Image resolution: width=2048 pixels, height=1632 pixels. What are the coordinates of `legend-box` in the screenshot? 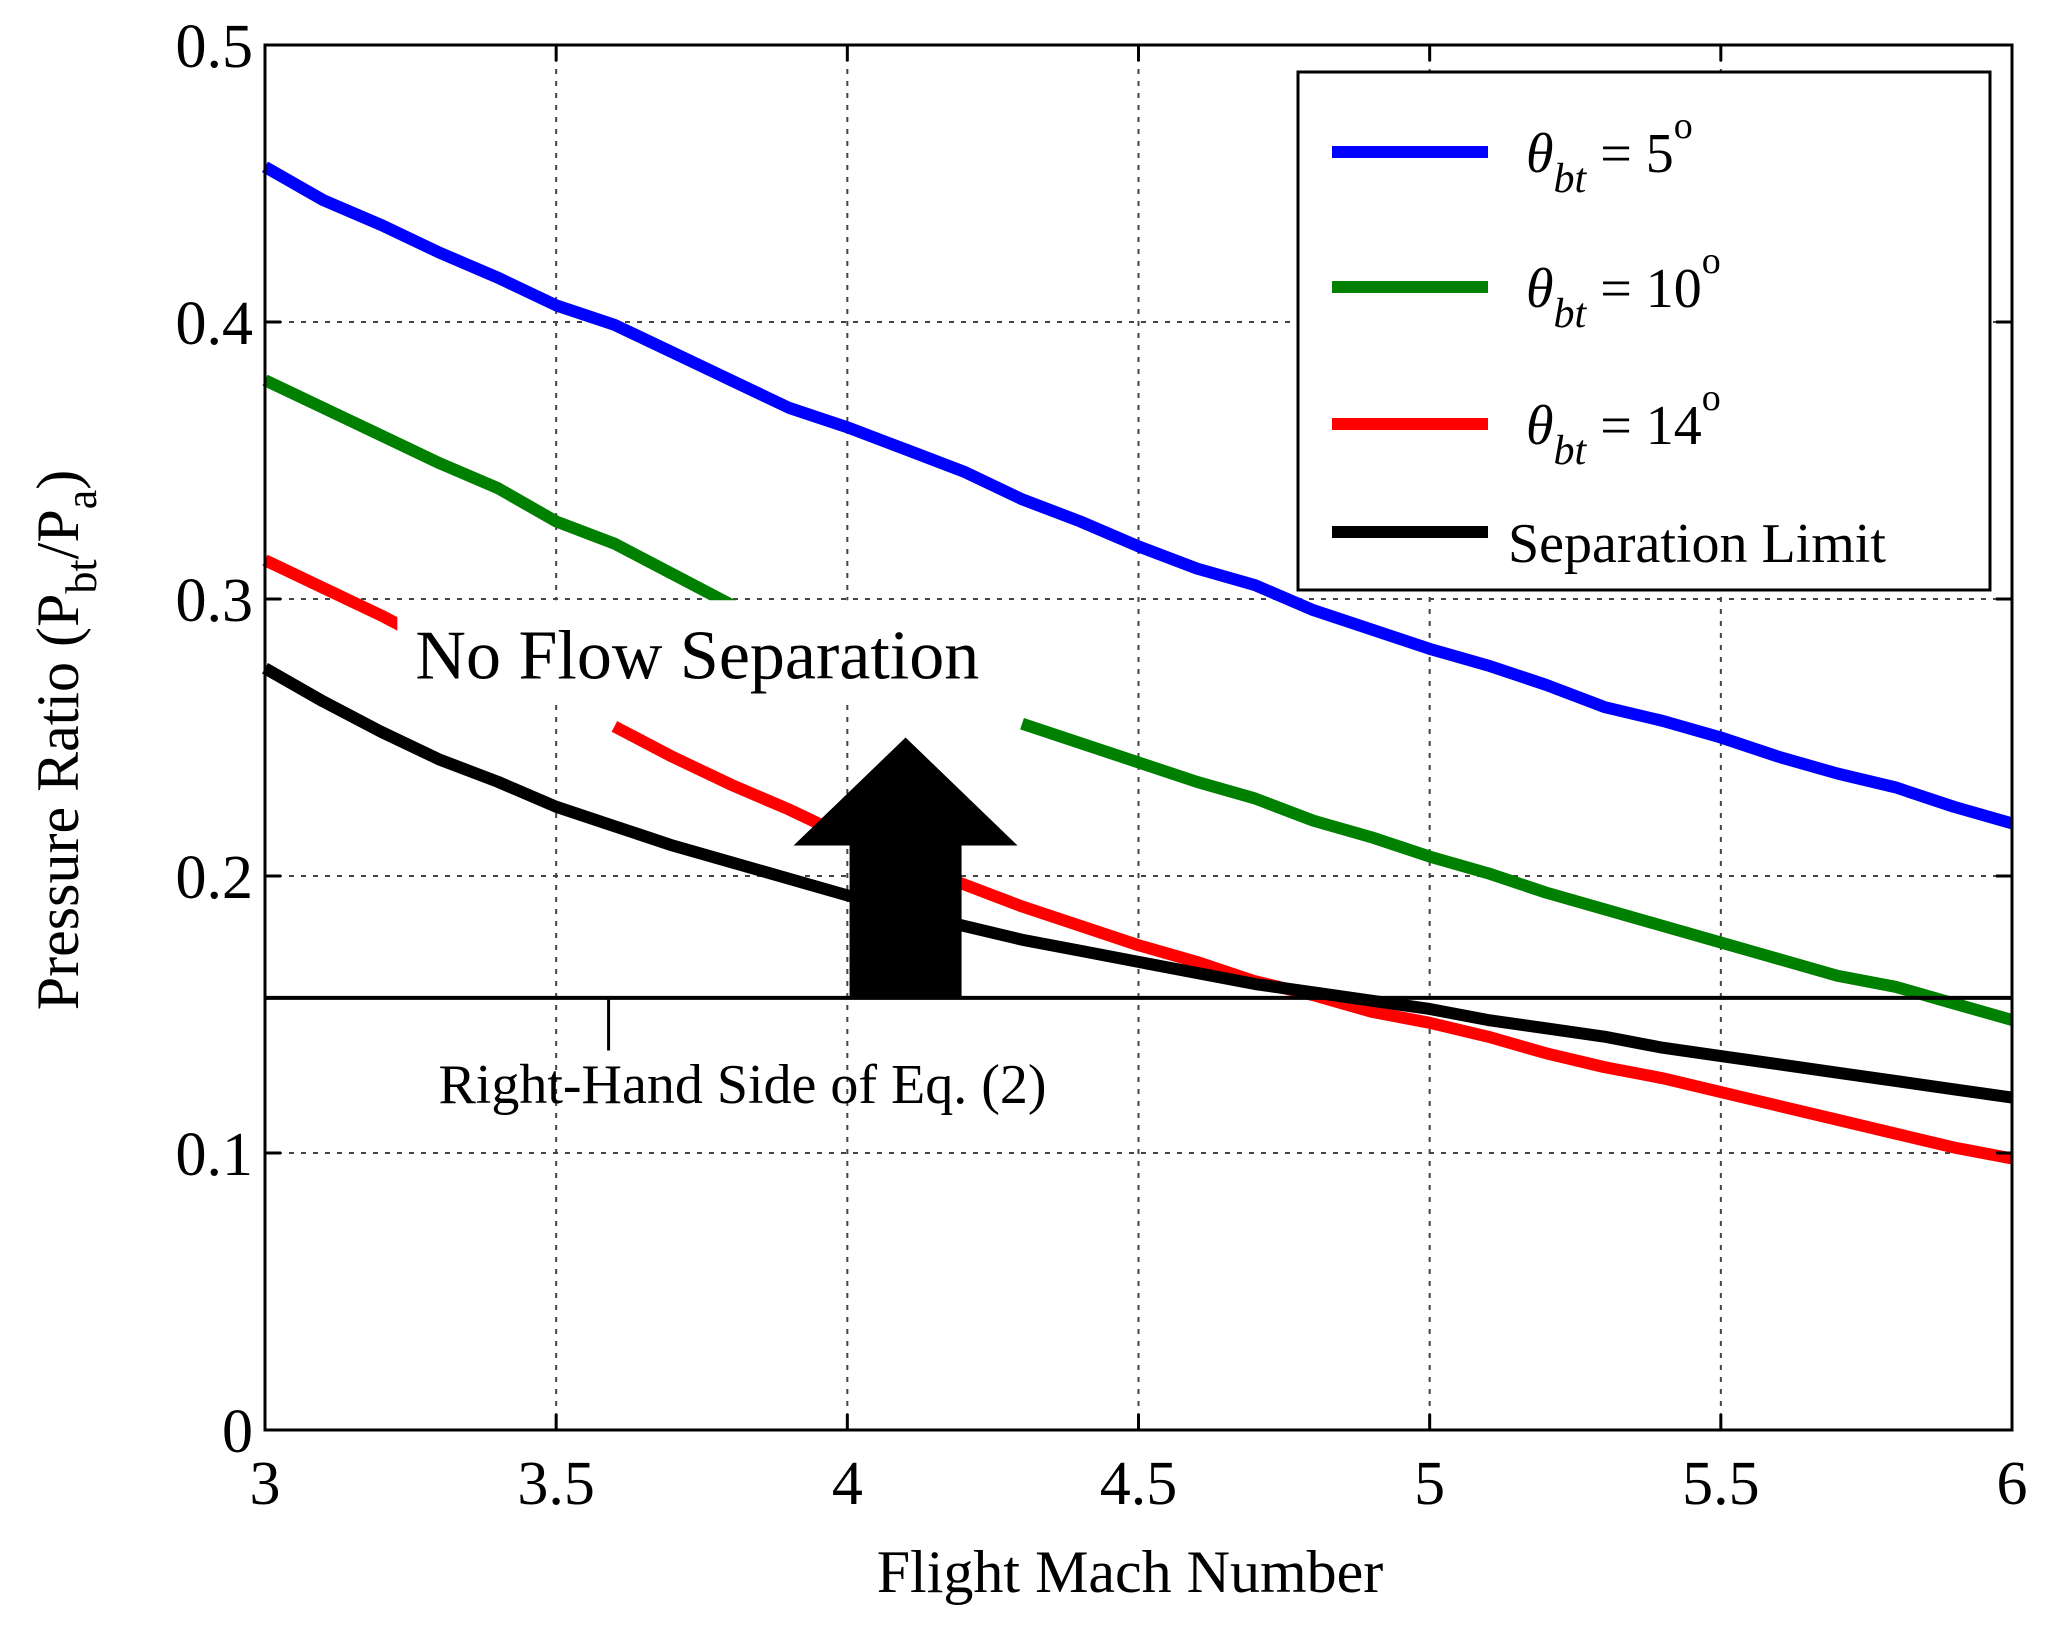 It's located at (1644, 331).